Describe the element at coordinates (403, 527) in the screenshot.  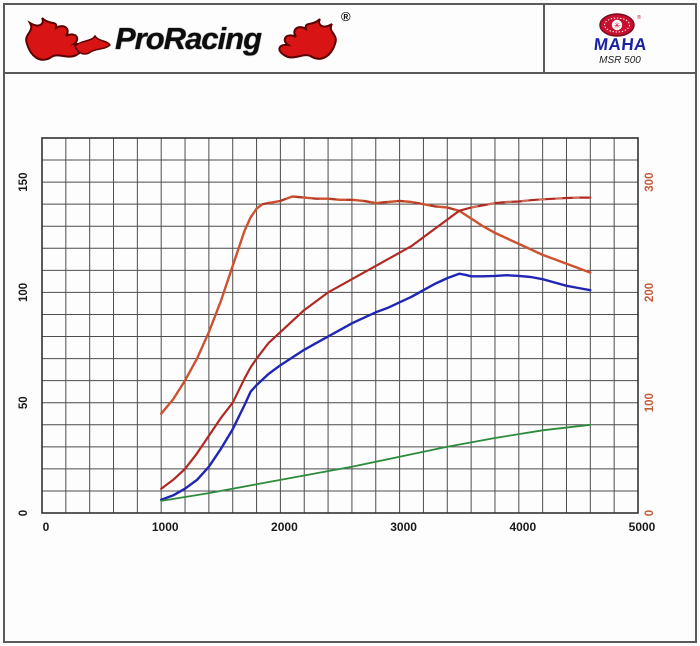
I see `x-axis-tick-label: 3000` at that location.